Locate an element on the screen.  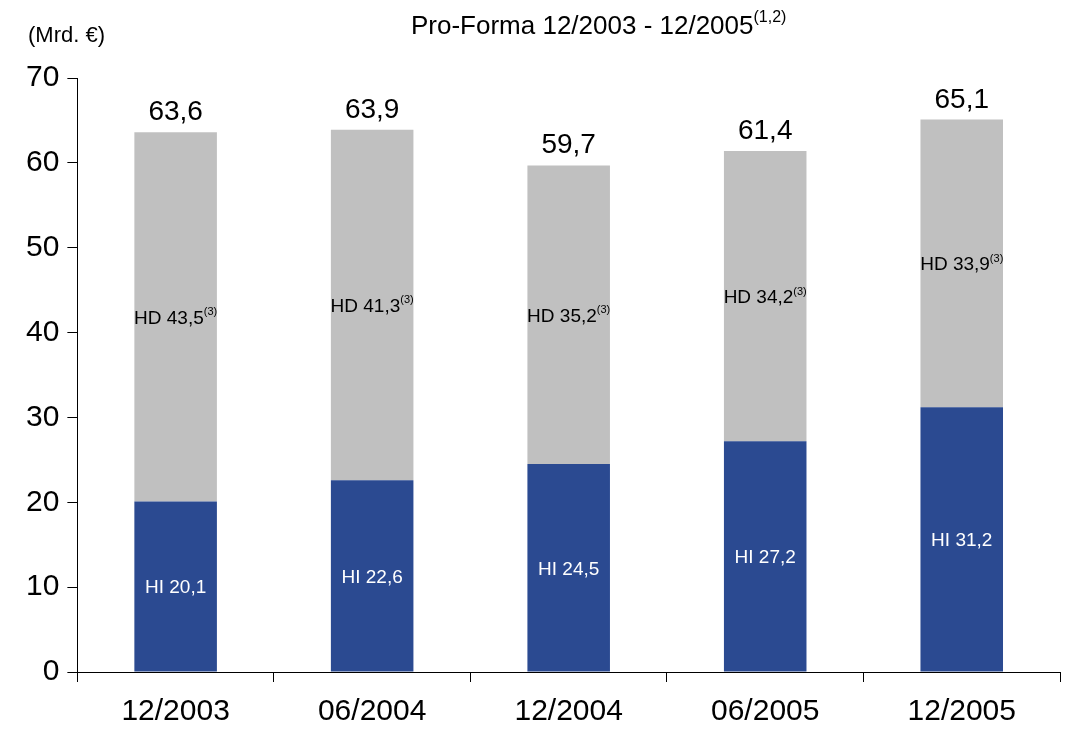
y-tick-label: 0 is located at coordinates (51, 670).